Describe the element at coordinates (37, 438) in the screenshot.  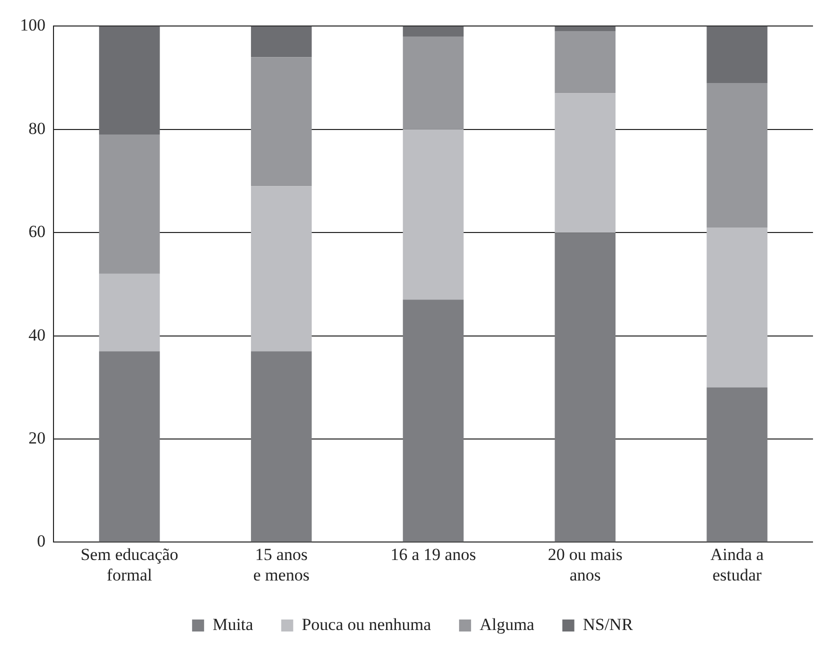
I see `y-tick-label: 20` at that location.